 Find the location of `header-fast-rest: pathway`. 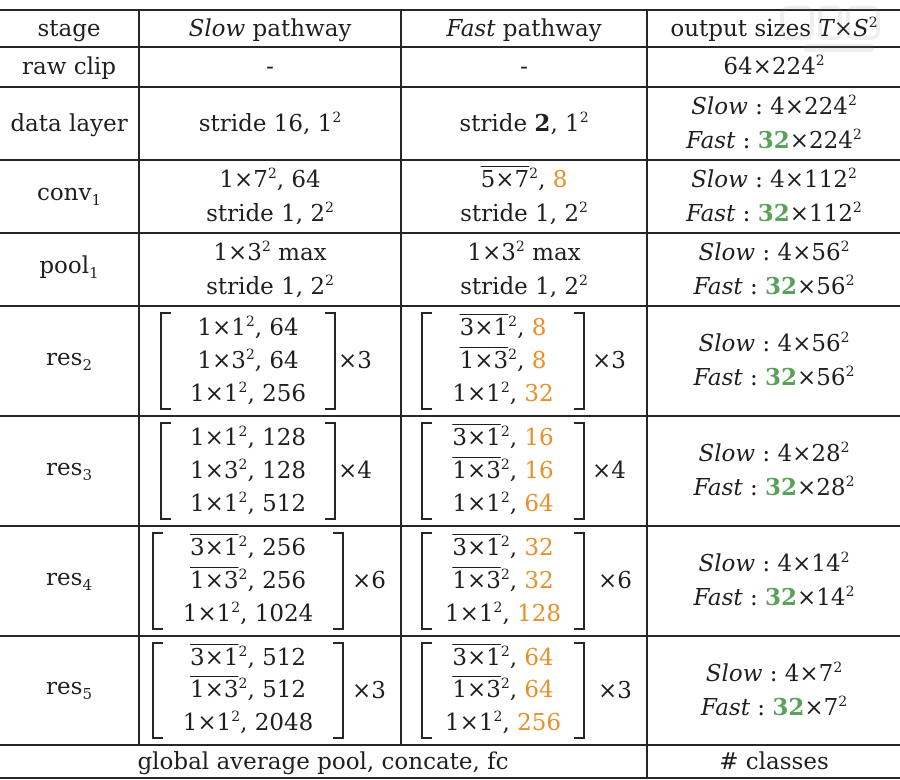

header-fast-rest: pathway is located at coordinates (548, 28).